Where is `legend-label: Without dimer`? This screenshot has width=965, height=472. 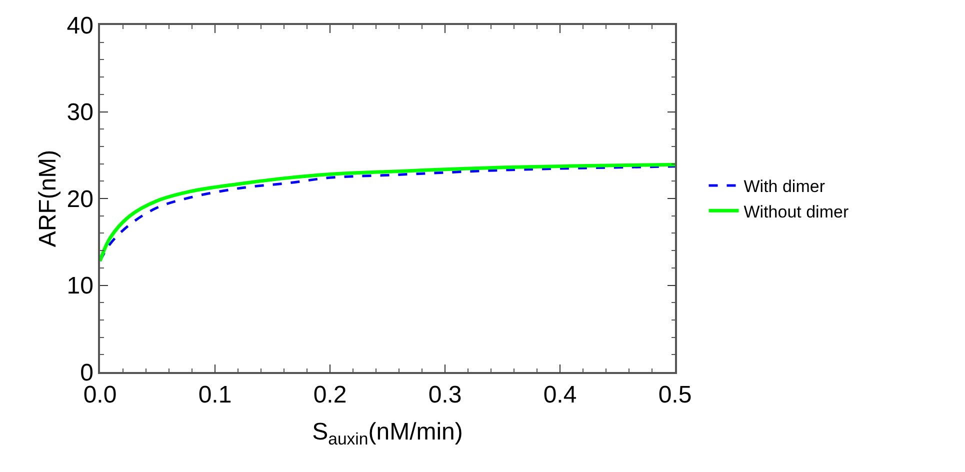
legend-label: Without dimer is located at coordinates (796, 212).